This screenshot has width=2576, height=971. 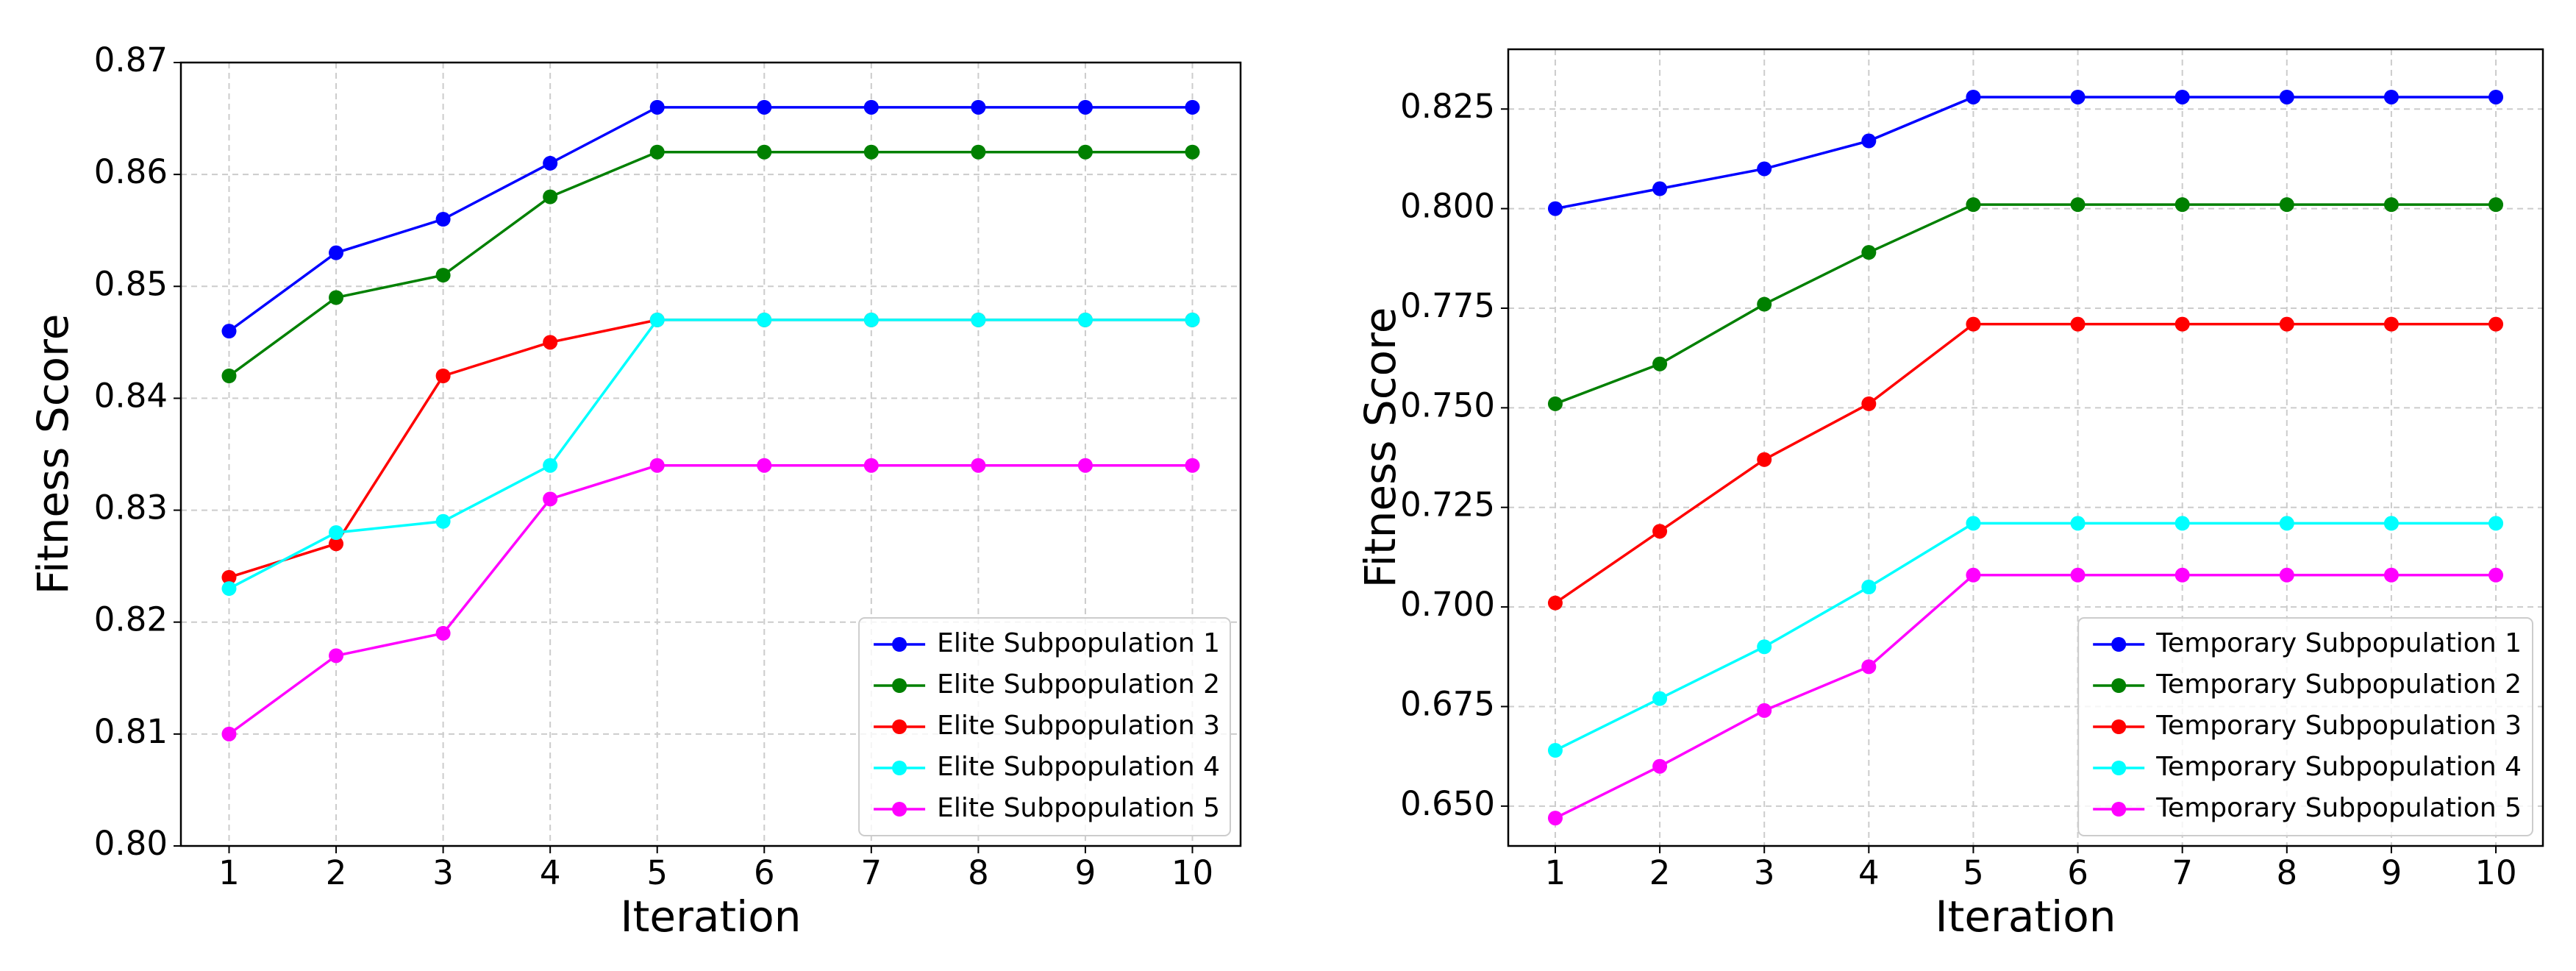 I want to click on y-tick-label: 0.725, so click(x=1447, y=505).